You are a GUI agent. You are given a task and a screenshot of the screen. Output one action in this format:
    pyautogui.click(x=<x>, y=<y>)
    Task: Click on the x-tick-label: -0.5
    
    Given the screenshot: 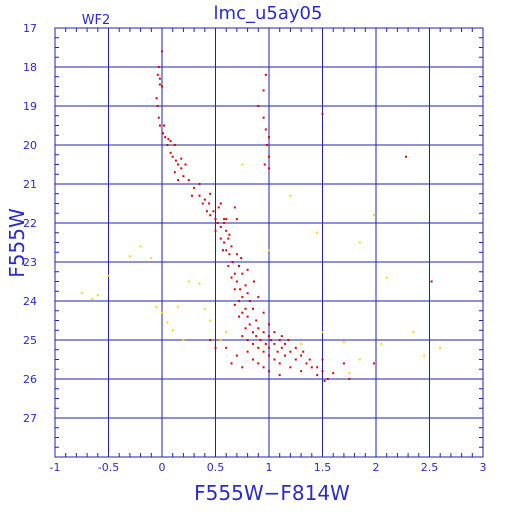 What is the action you would take?
    pyautogui.click(x=108, y=467)
    